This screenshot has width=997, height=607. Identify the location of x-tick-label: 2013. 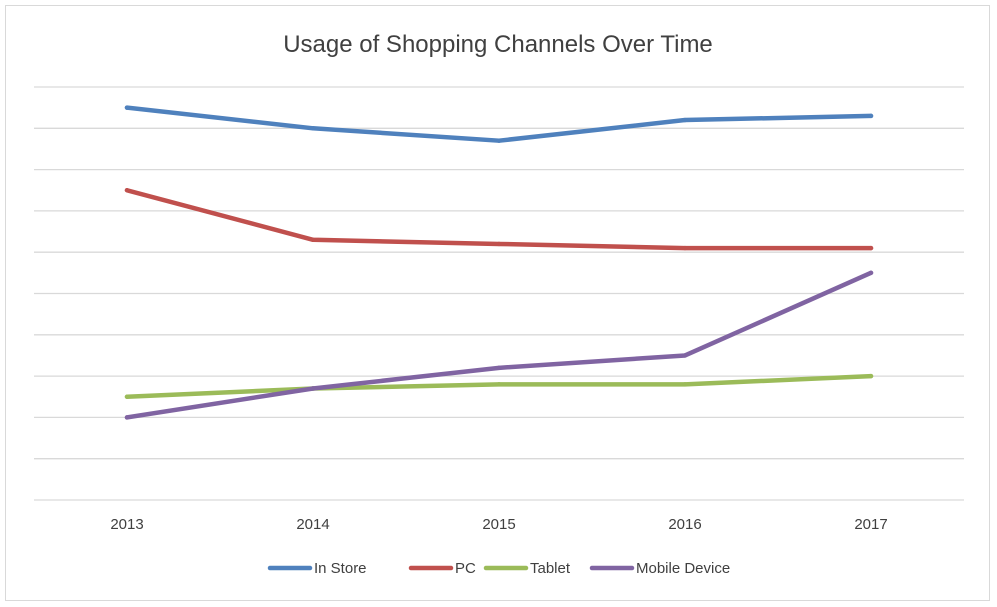
(126, 524).